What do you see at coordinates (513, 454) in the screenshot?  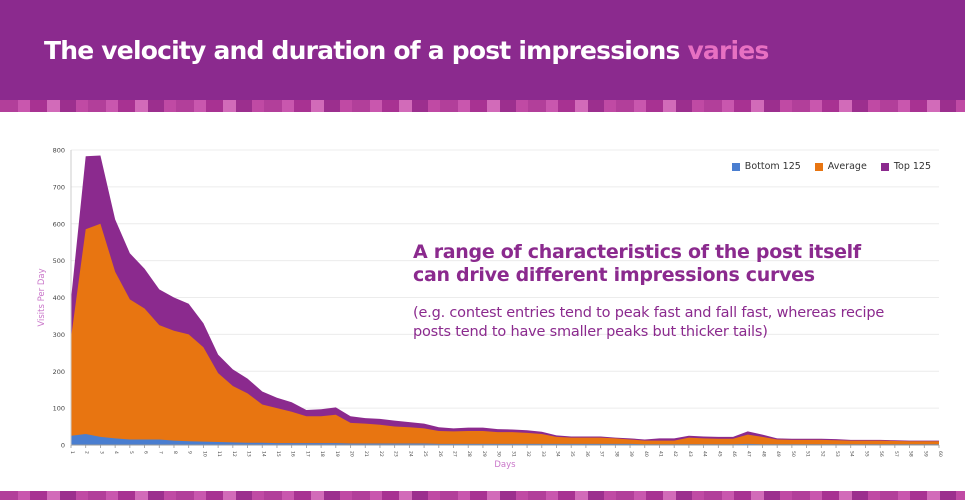 I see `x-tick-label: 31` at bounding box center [513, 454].